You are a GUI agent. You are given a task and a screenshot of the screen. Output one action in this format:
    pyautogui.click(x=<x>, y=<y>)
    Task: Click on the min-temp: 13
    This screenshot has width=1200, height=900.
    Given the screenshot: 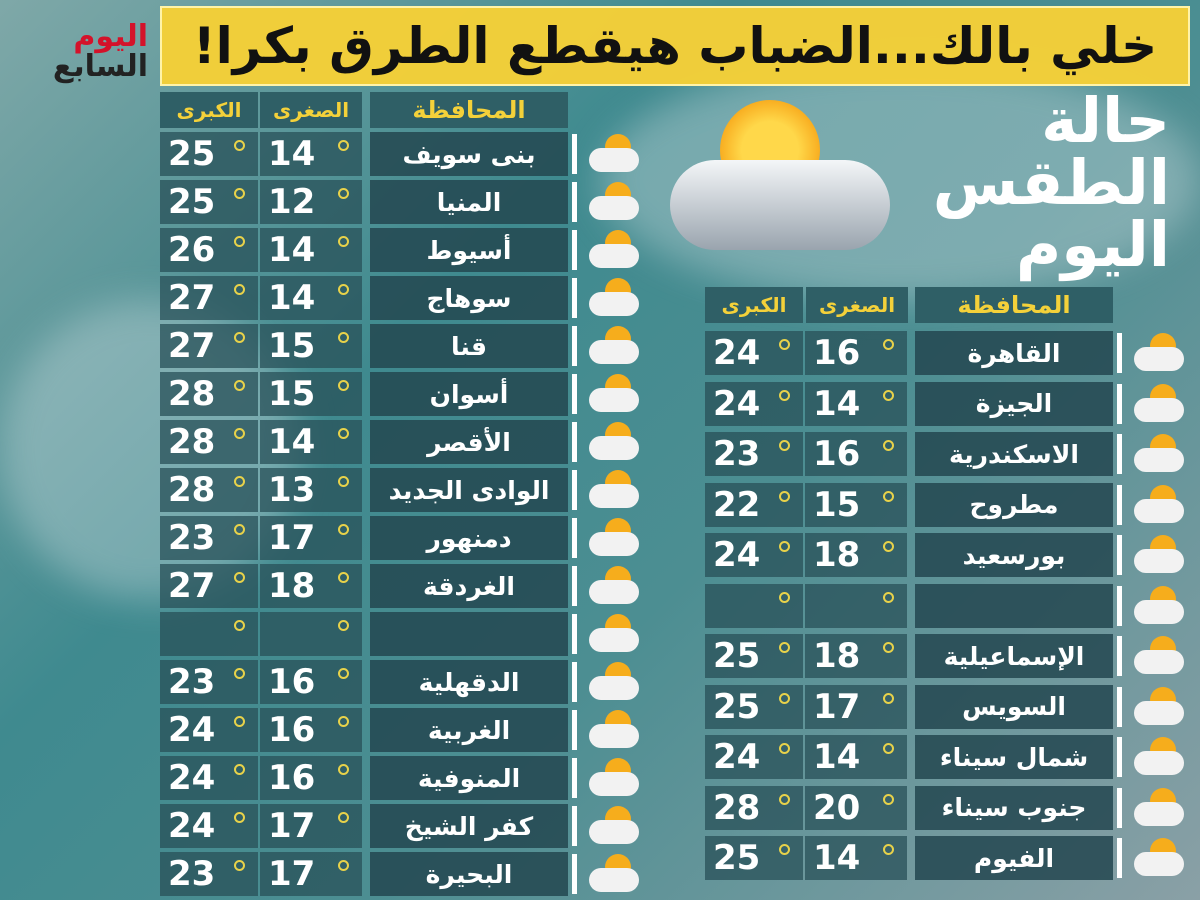 What is the action you would take?
    pyautogui.click(x=311, y=490)
    